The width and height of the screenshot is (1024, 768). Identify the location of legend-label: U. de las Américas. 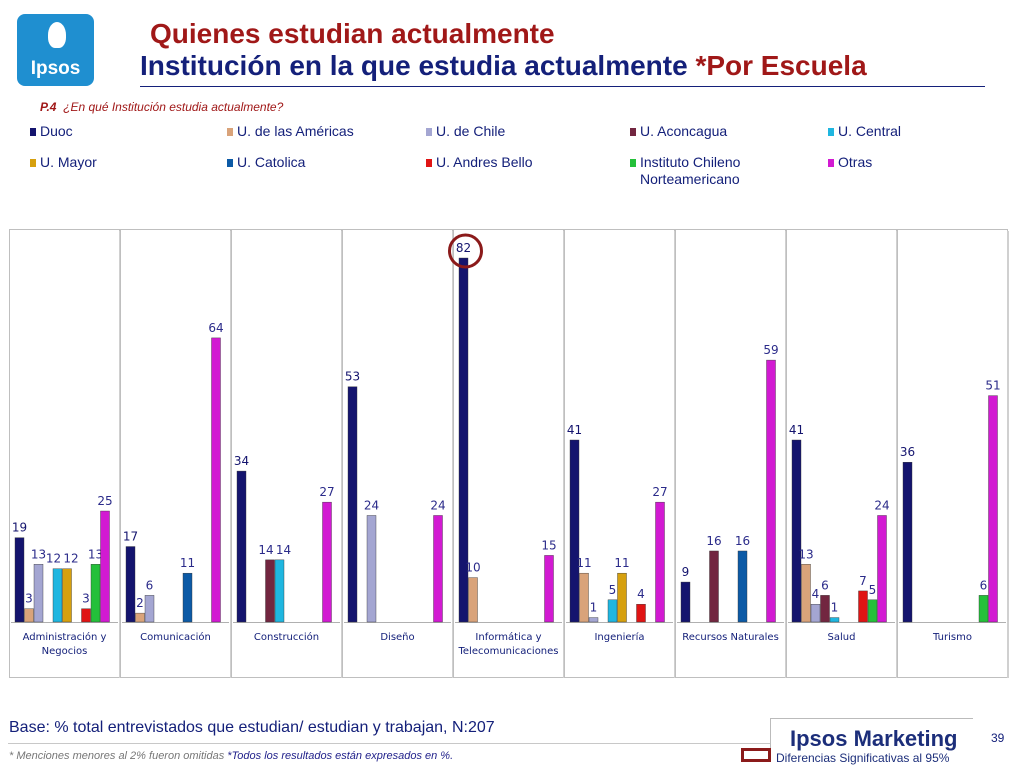
(295, 131).